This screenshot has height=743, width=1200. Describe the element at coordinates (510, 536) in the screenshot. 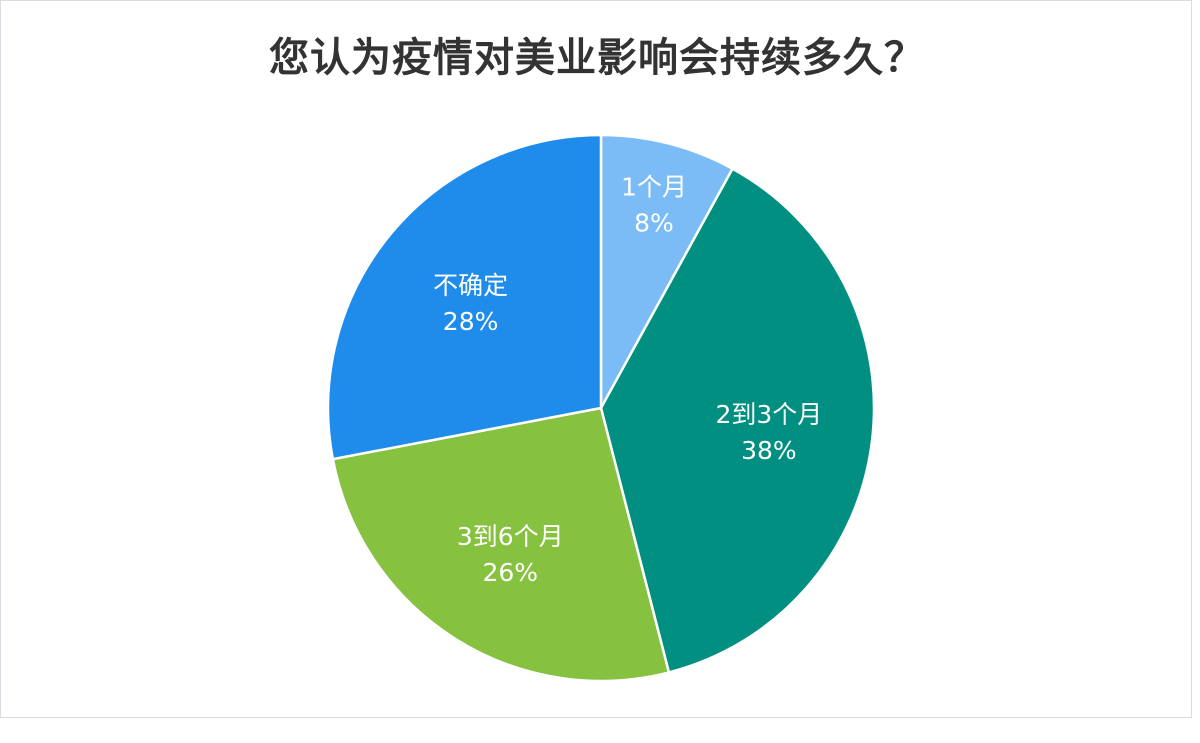

I see `slice-name-label-3: 3到6个月` at that location.